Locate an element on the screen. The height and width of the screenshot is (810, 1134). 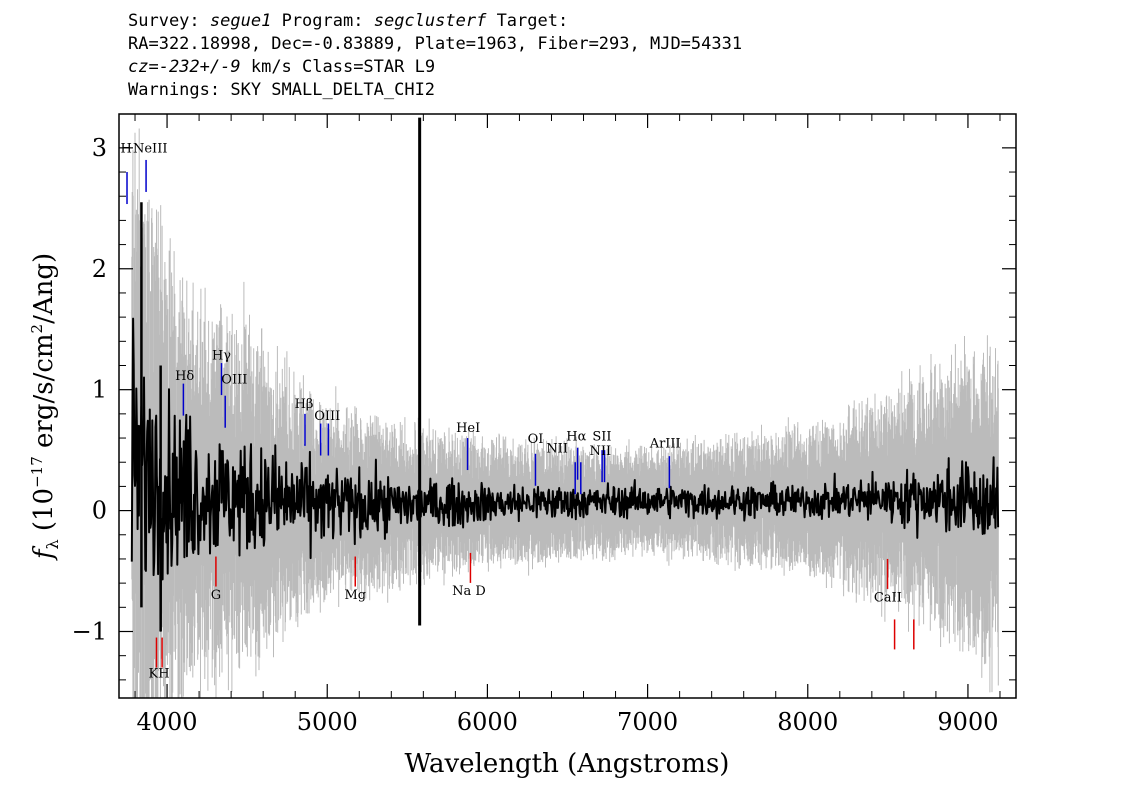
emission-line-label: OI is located at coordinates (536, 439).